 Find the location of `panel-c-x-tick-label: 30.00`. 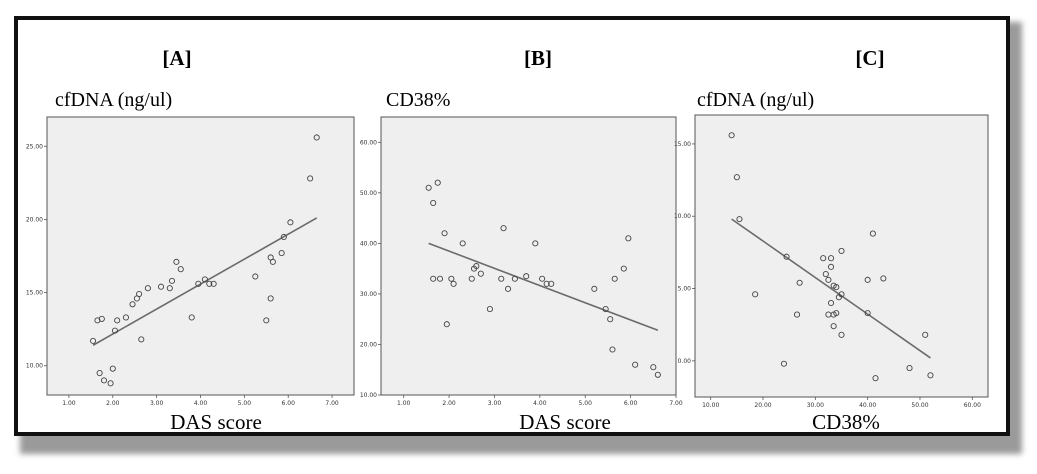

panel-c-x-tick-label: 30.00 is located at coordinates (815, 405).